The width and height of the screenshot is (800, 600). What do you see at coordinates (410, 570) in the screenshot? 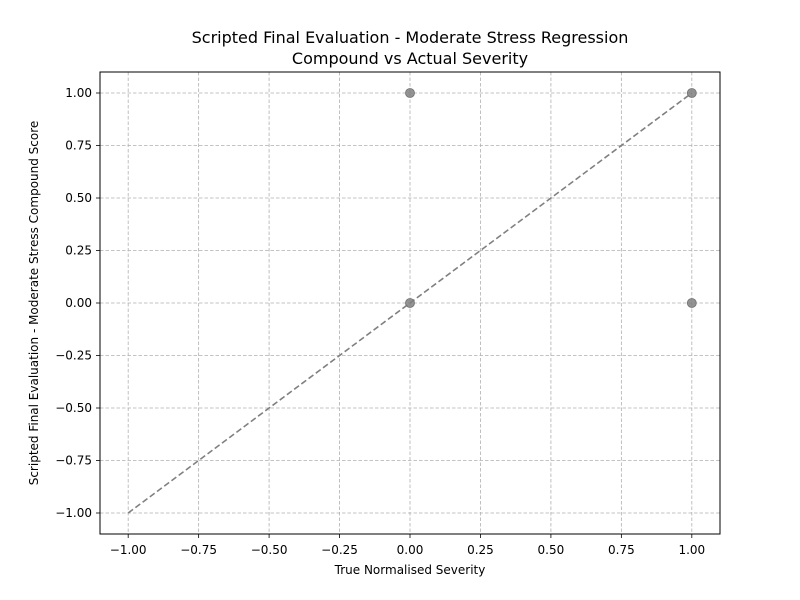
I see `x-axis-label: True Normalised Severity` at bounding box center [410, 570].